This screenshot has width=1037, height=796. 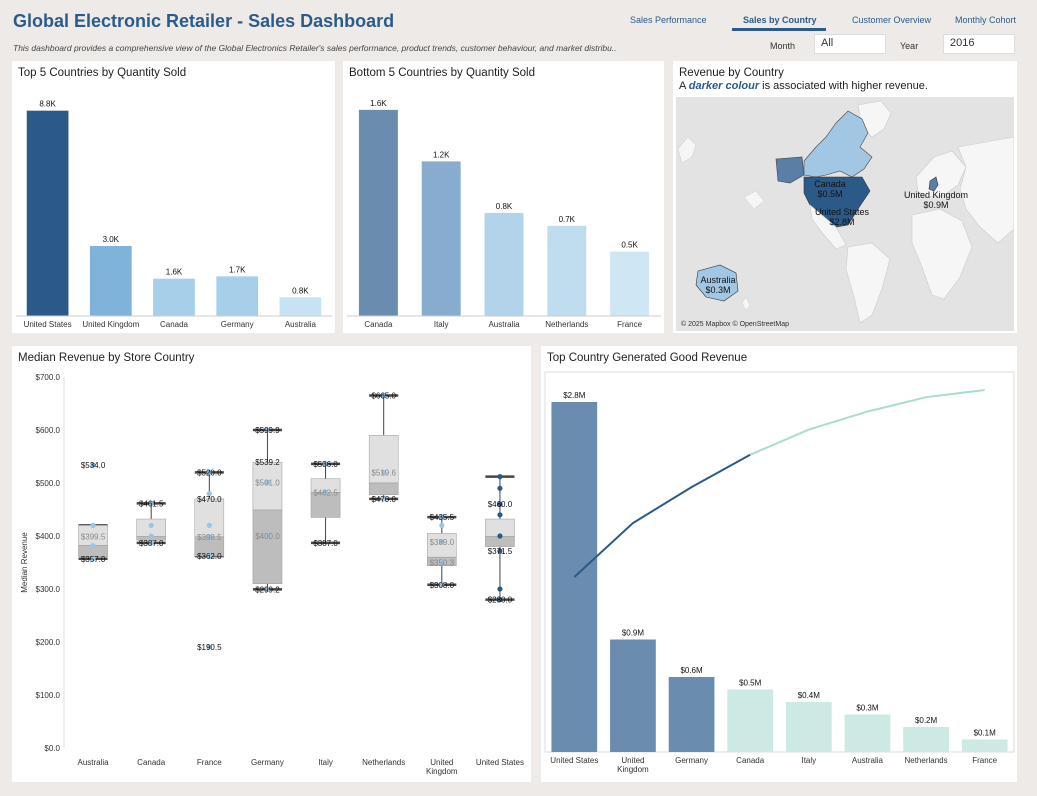 What do you see at coordinates (933, 184) in the screenshot?
I see `map-united-kingdom` at bounding box center [933, 184].